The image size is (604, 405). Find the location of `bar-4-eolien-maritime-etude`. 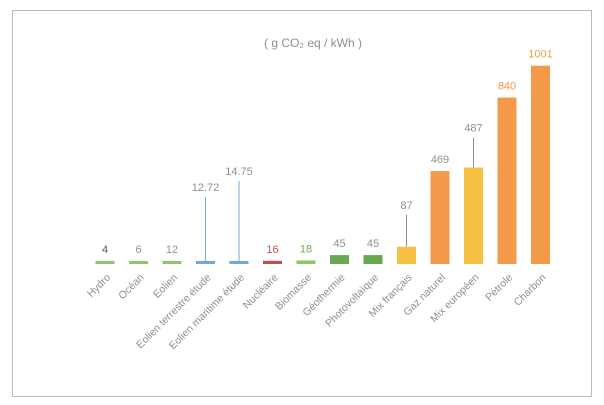

bar-4-eolien-maritime-etude is located at coordinates (239, 262).